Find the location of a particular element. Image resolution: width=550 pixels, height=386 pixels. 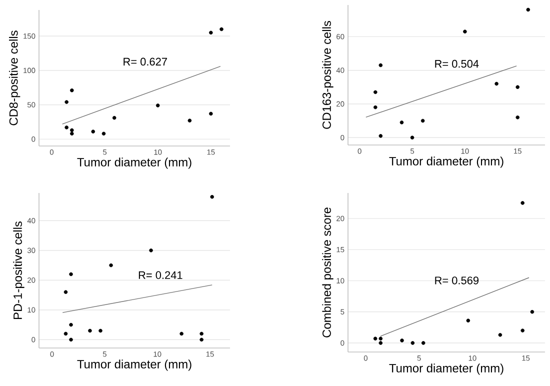

y-axis-title: PD-1-positive cells is located at coordinates (18, 270).